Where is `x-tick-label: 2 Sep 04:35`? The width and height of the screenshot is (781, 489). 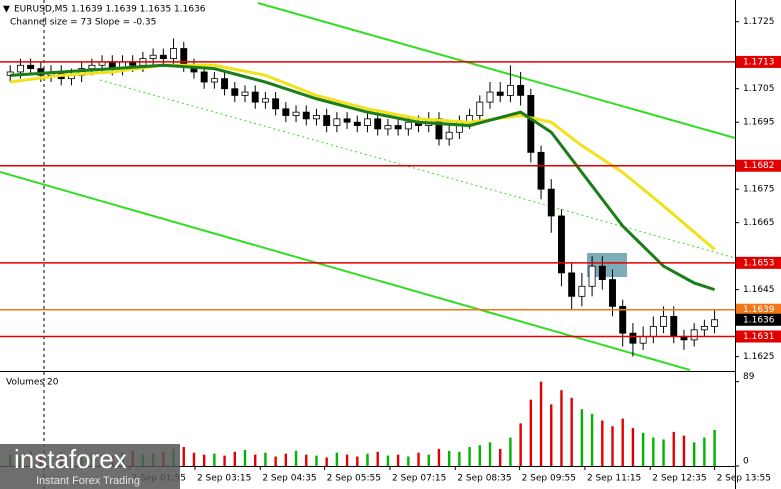 x-tick-label: 2 Sep 04:35 is located at coordinates (289, 479).